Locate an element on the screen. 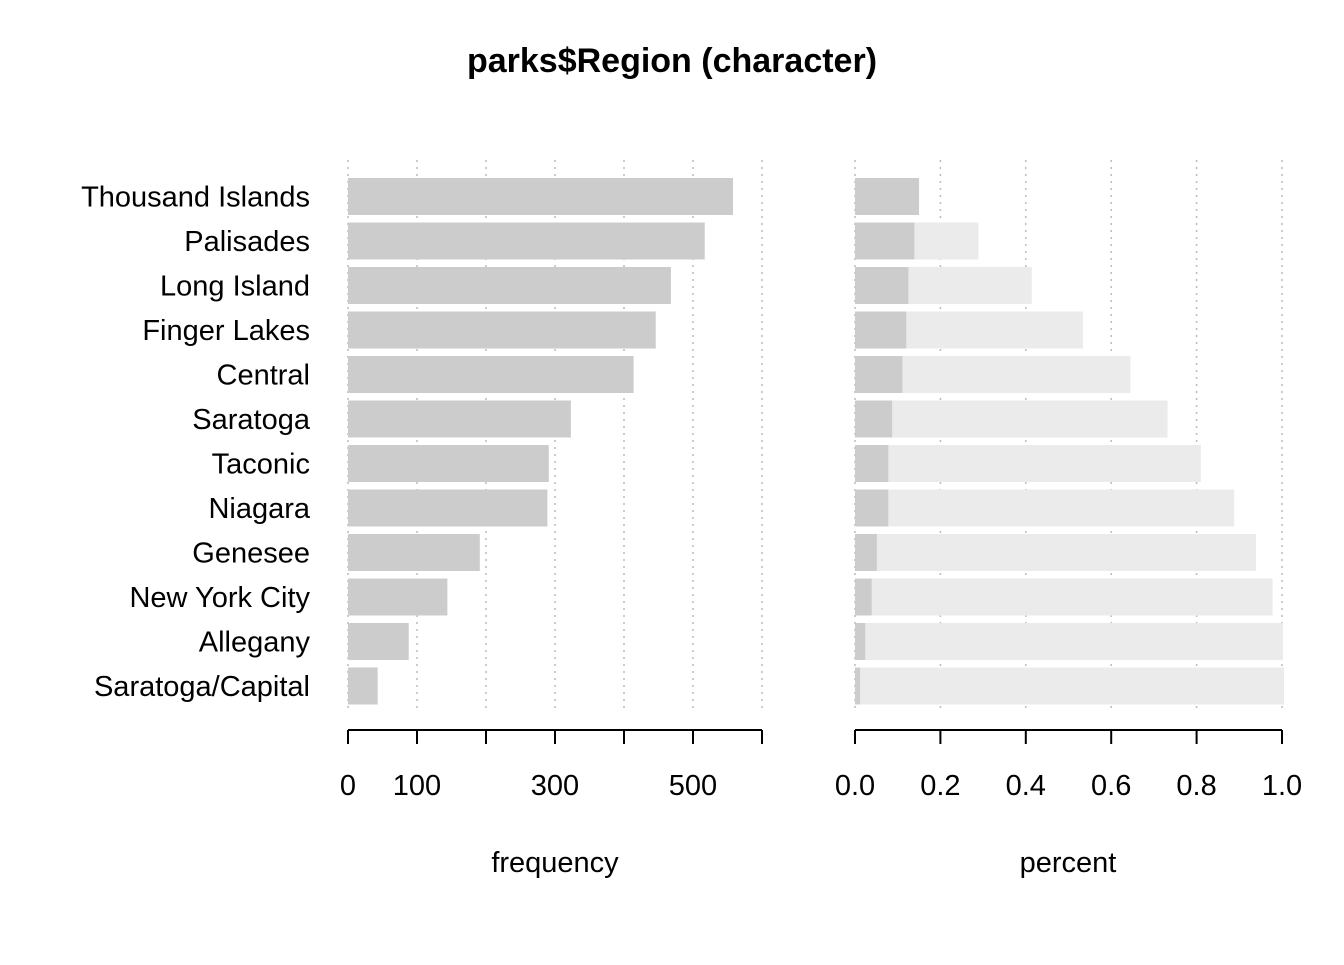  frequency-bar-taconic is located at coordinates (448, 463).